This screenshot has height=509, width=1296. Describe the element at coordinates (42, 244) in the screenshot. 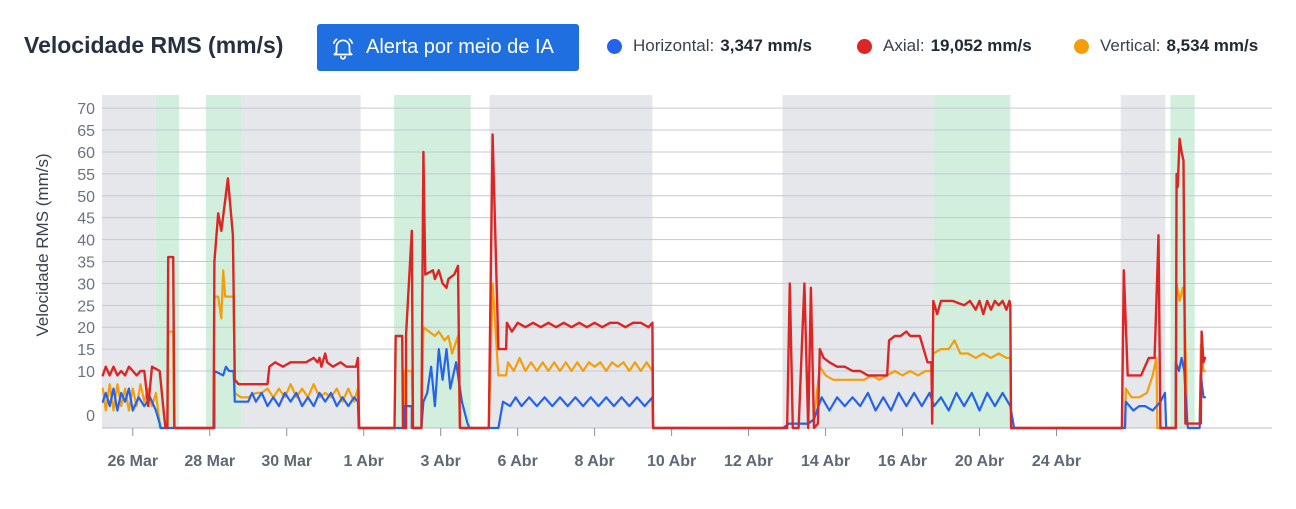

I see `y-axis-label: Velocidade RMS (mm/s)` at that location.